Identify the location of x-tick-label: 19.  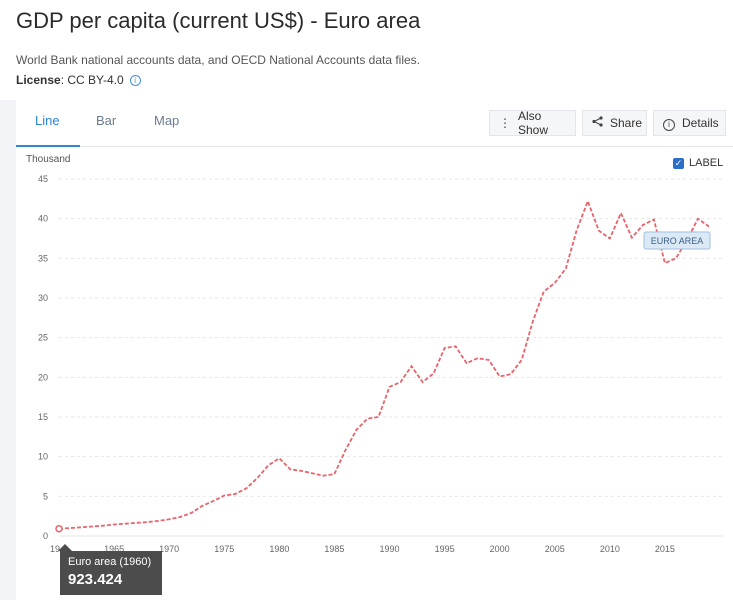
(55, 549).